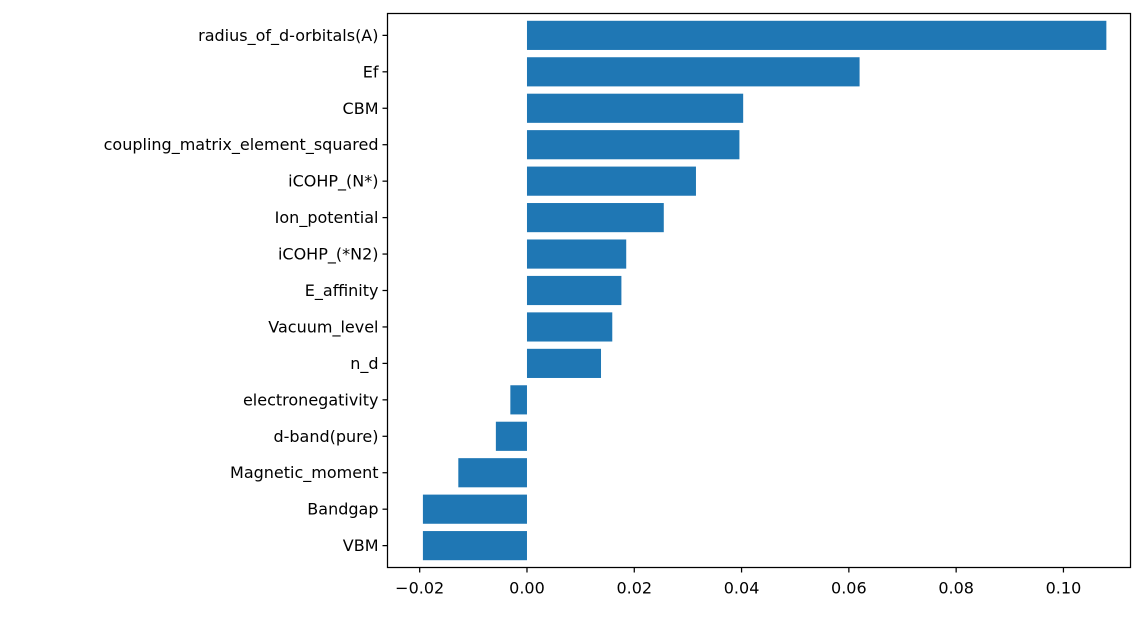 The height and width of the screenshot is (618, 1146). What do you see at coordinates (956, 588) in the screenshot?
I see `x-tick-label: 0.08` at bounding box center [956, 588].